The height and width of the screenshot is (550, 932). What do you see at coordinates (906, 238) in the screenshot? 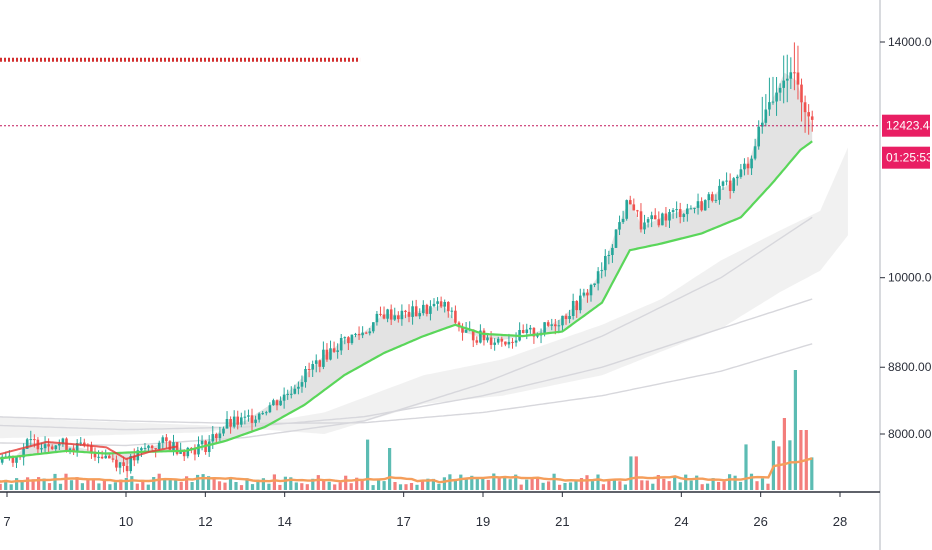
I see `y-axis: 8000.00 8800.00 10000.00 14000.00` at bounding box center [906, 238].